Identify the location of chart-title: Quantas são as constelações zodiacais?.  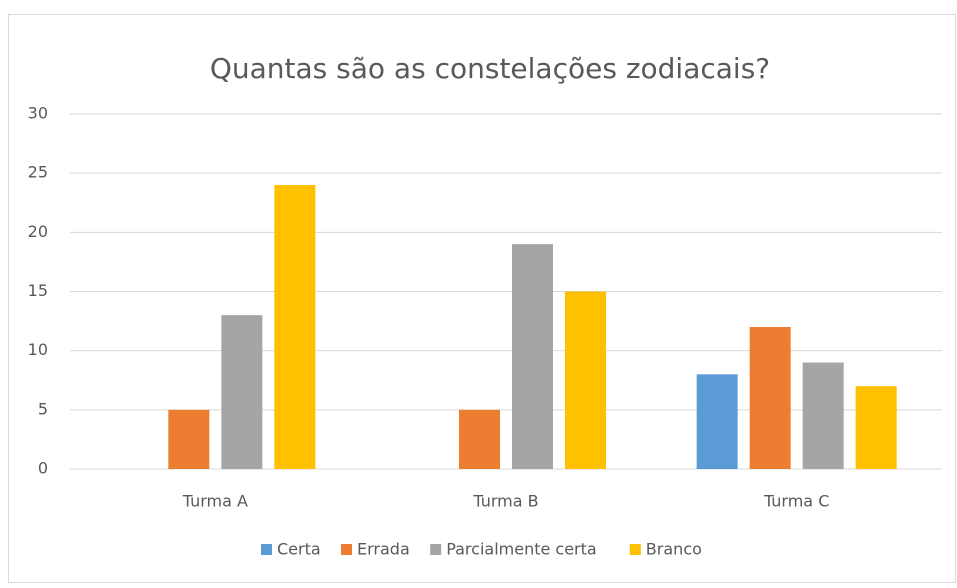
(490, 68).